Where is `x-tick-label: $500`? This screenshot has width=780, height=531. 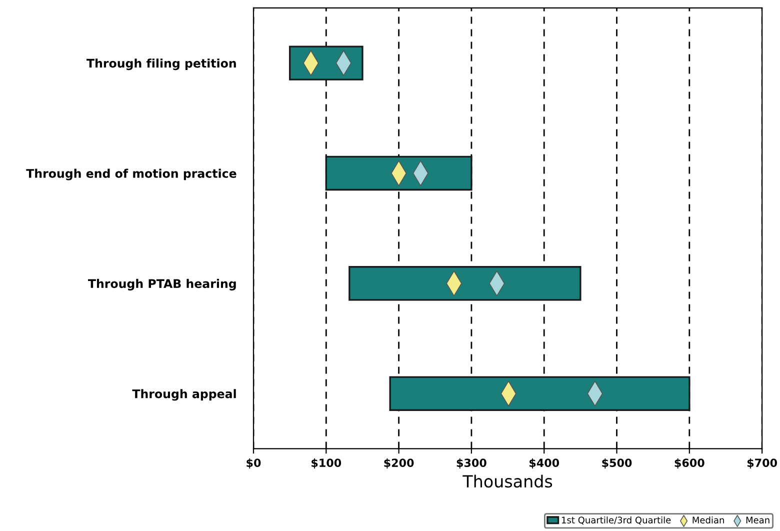 x-tick-label: $500 is located at coordinates (617, 463).